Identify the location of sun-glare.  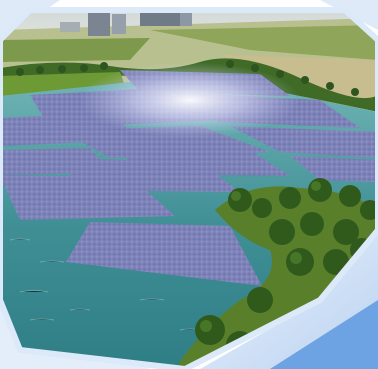
(190, 100).